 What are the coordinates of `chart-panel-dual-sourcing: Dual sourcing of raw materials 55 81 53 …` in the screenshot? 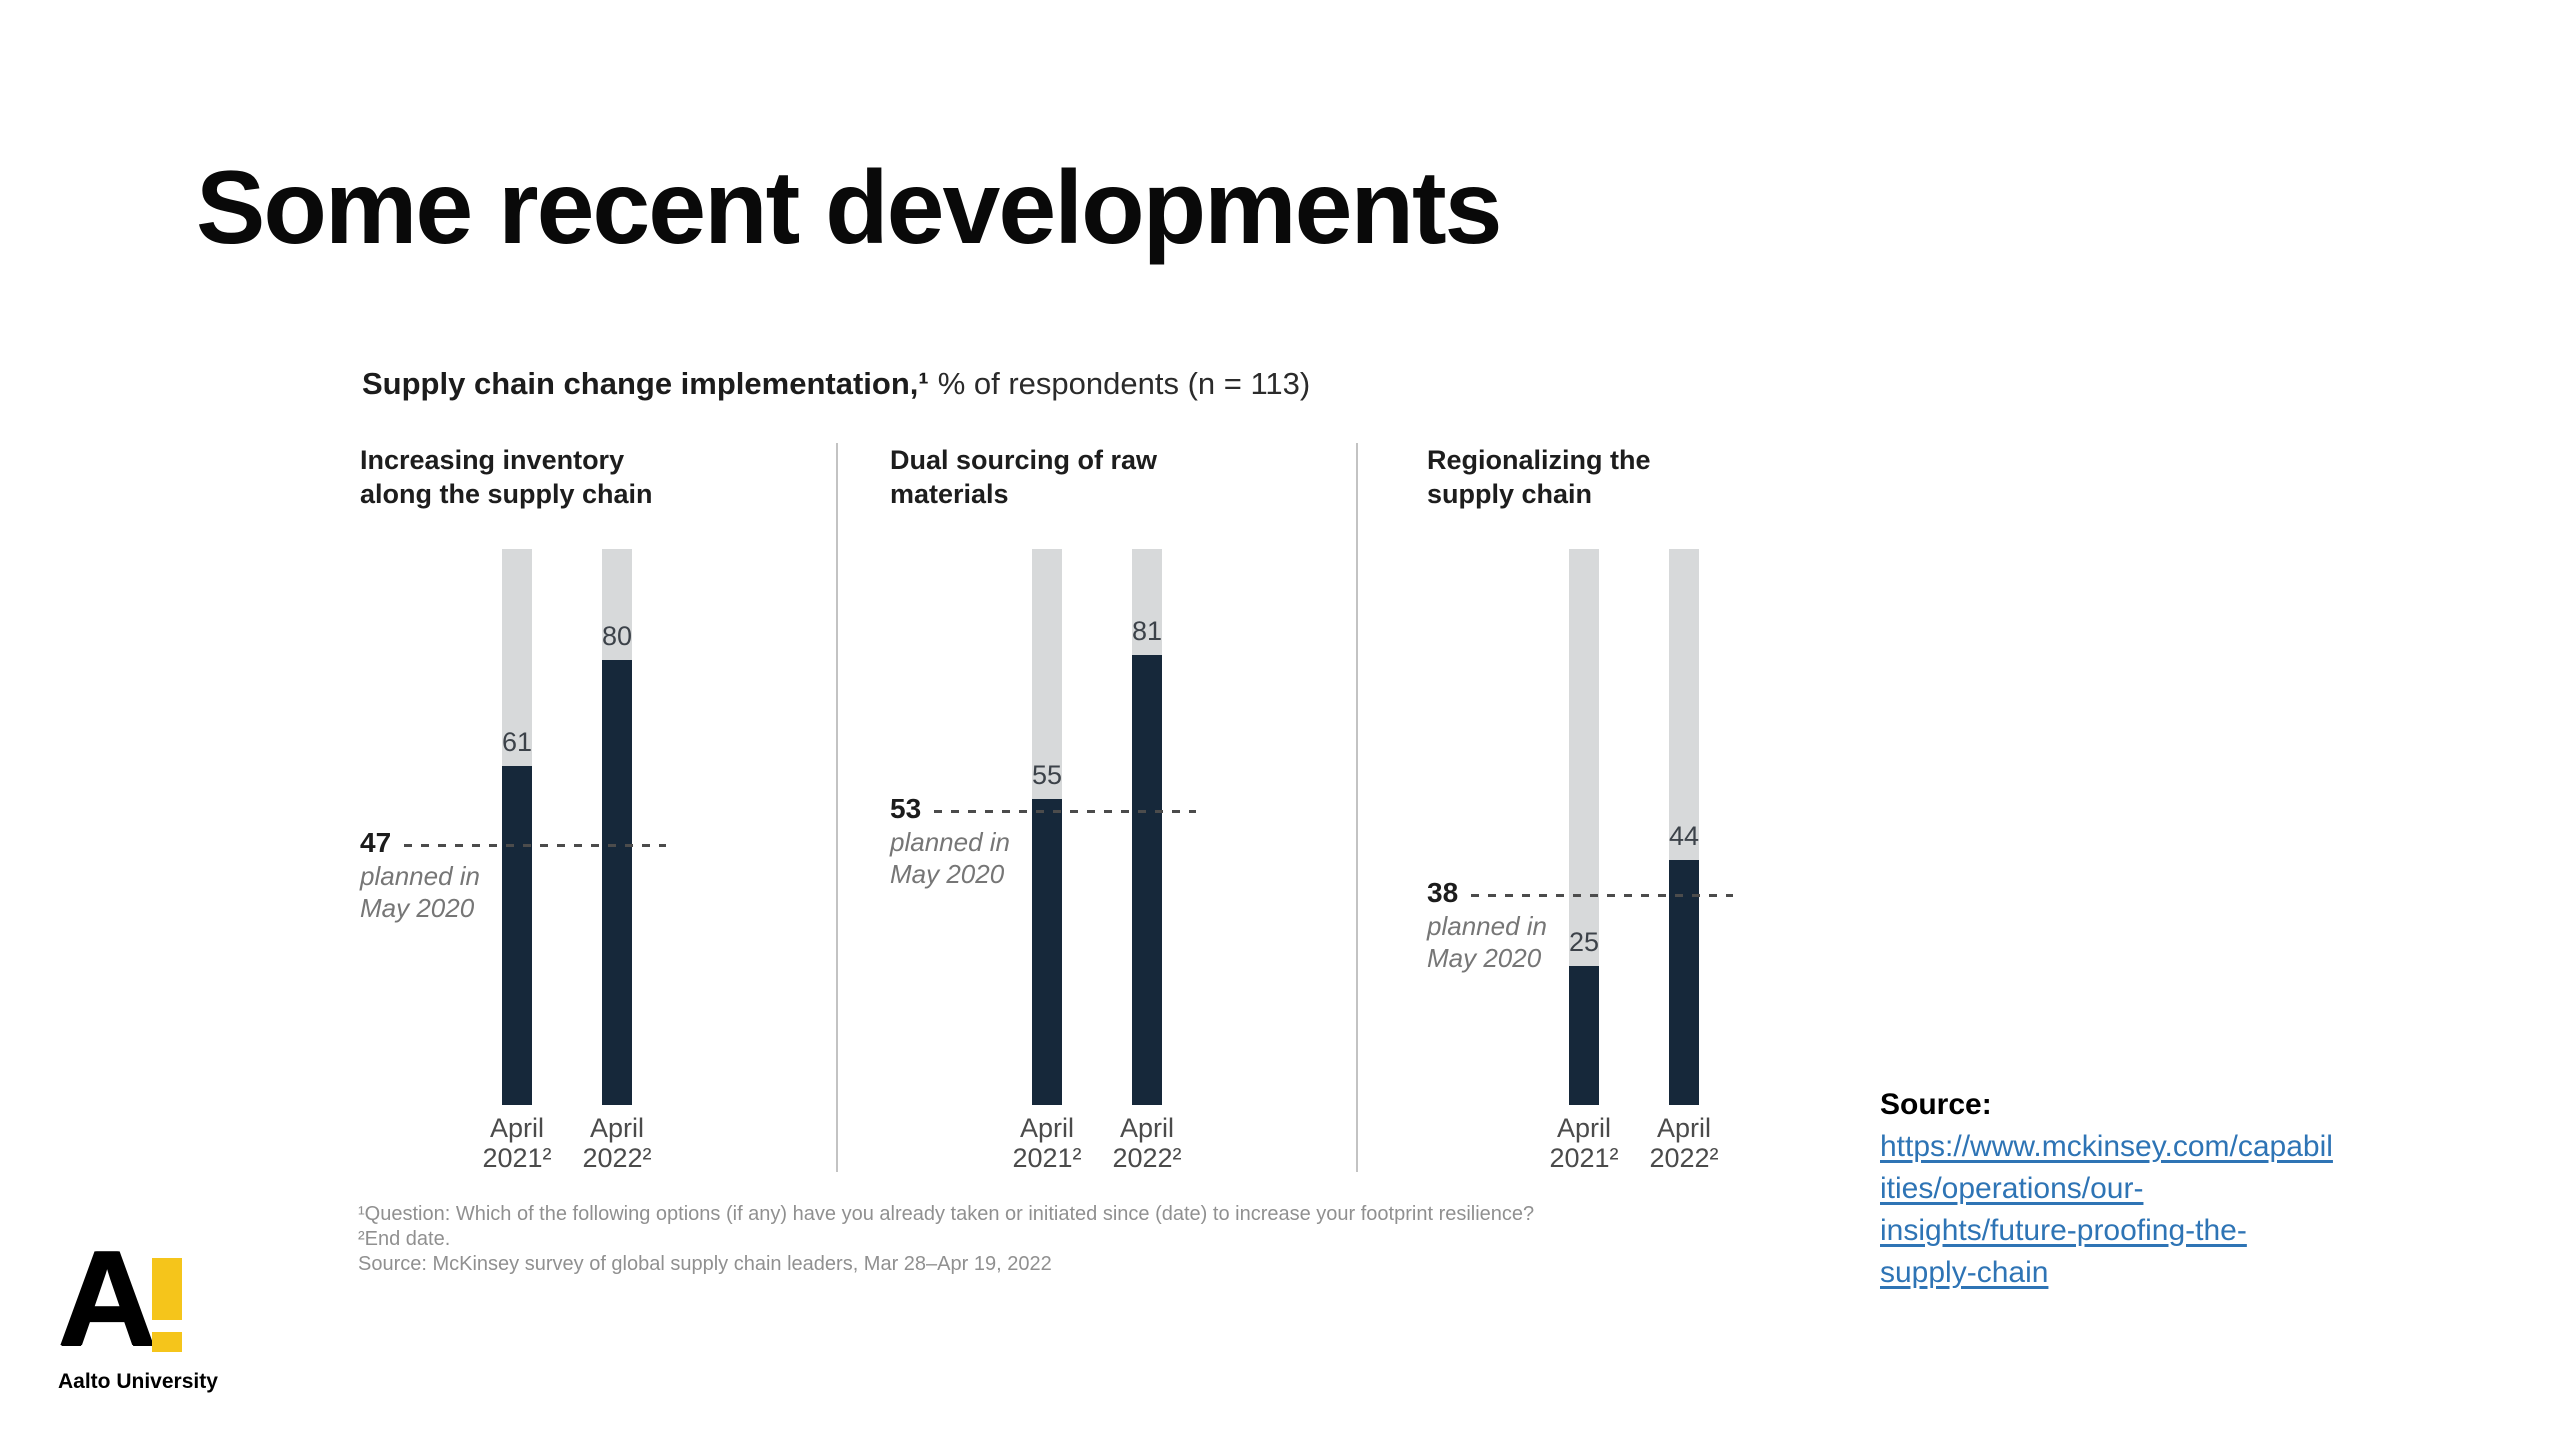 It's located at (1125, 828).